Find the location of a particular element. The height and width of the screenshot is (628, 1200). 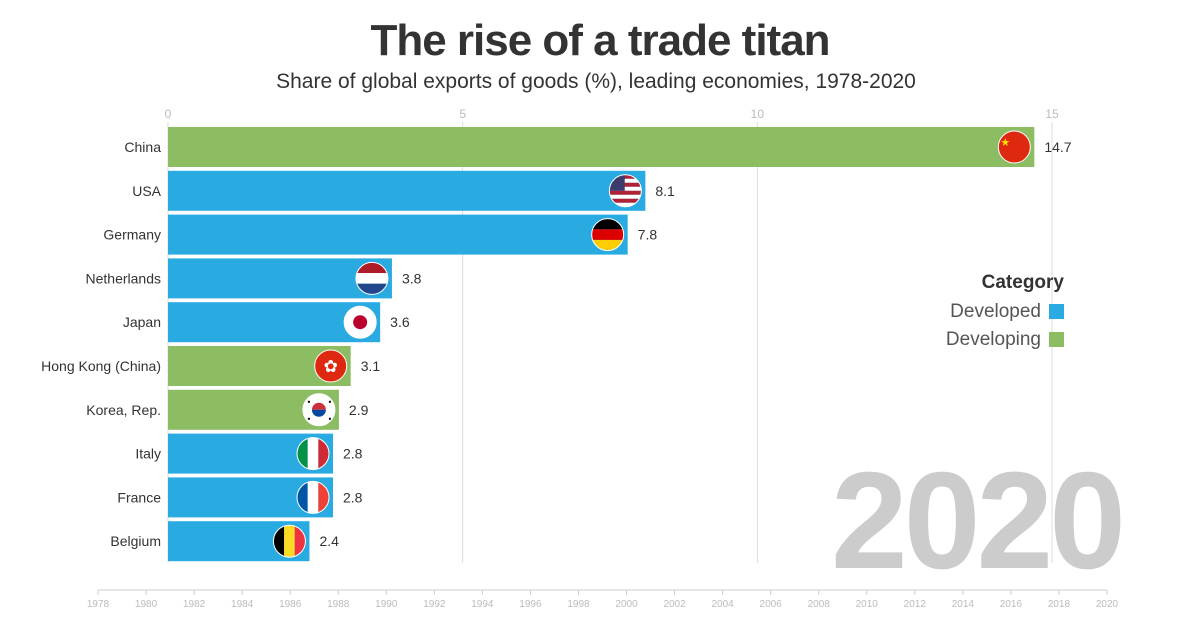

japan-flag-icon is located at coordinates (360, 322).